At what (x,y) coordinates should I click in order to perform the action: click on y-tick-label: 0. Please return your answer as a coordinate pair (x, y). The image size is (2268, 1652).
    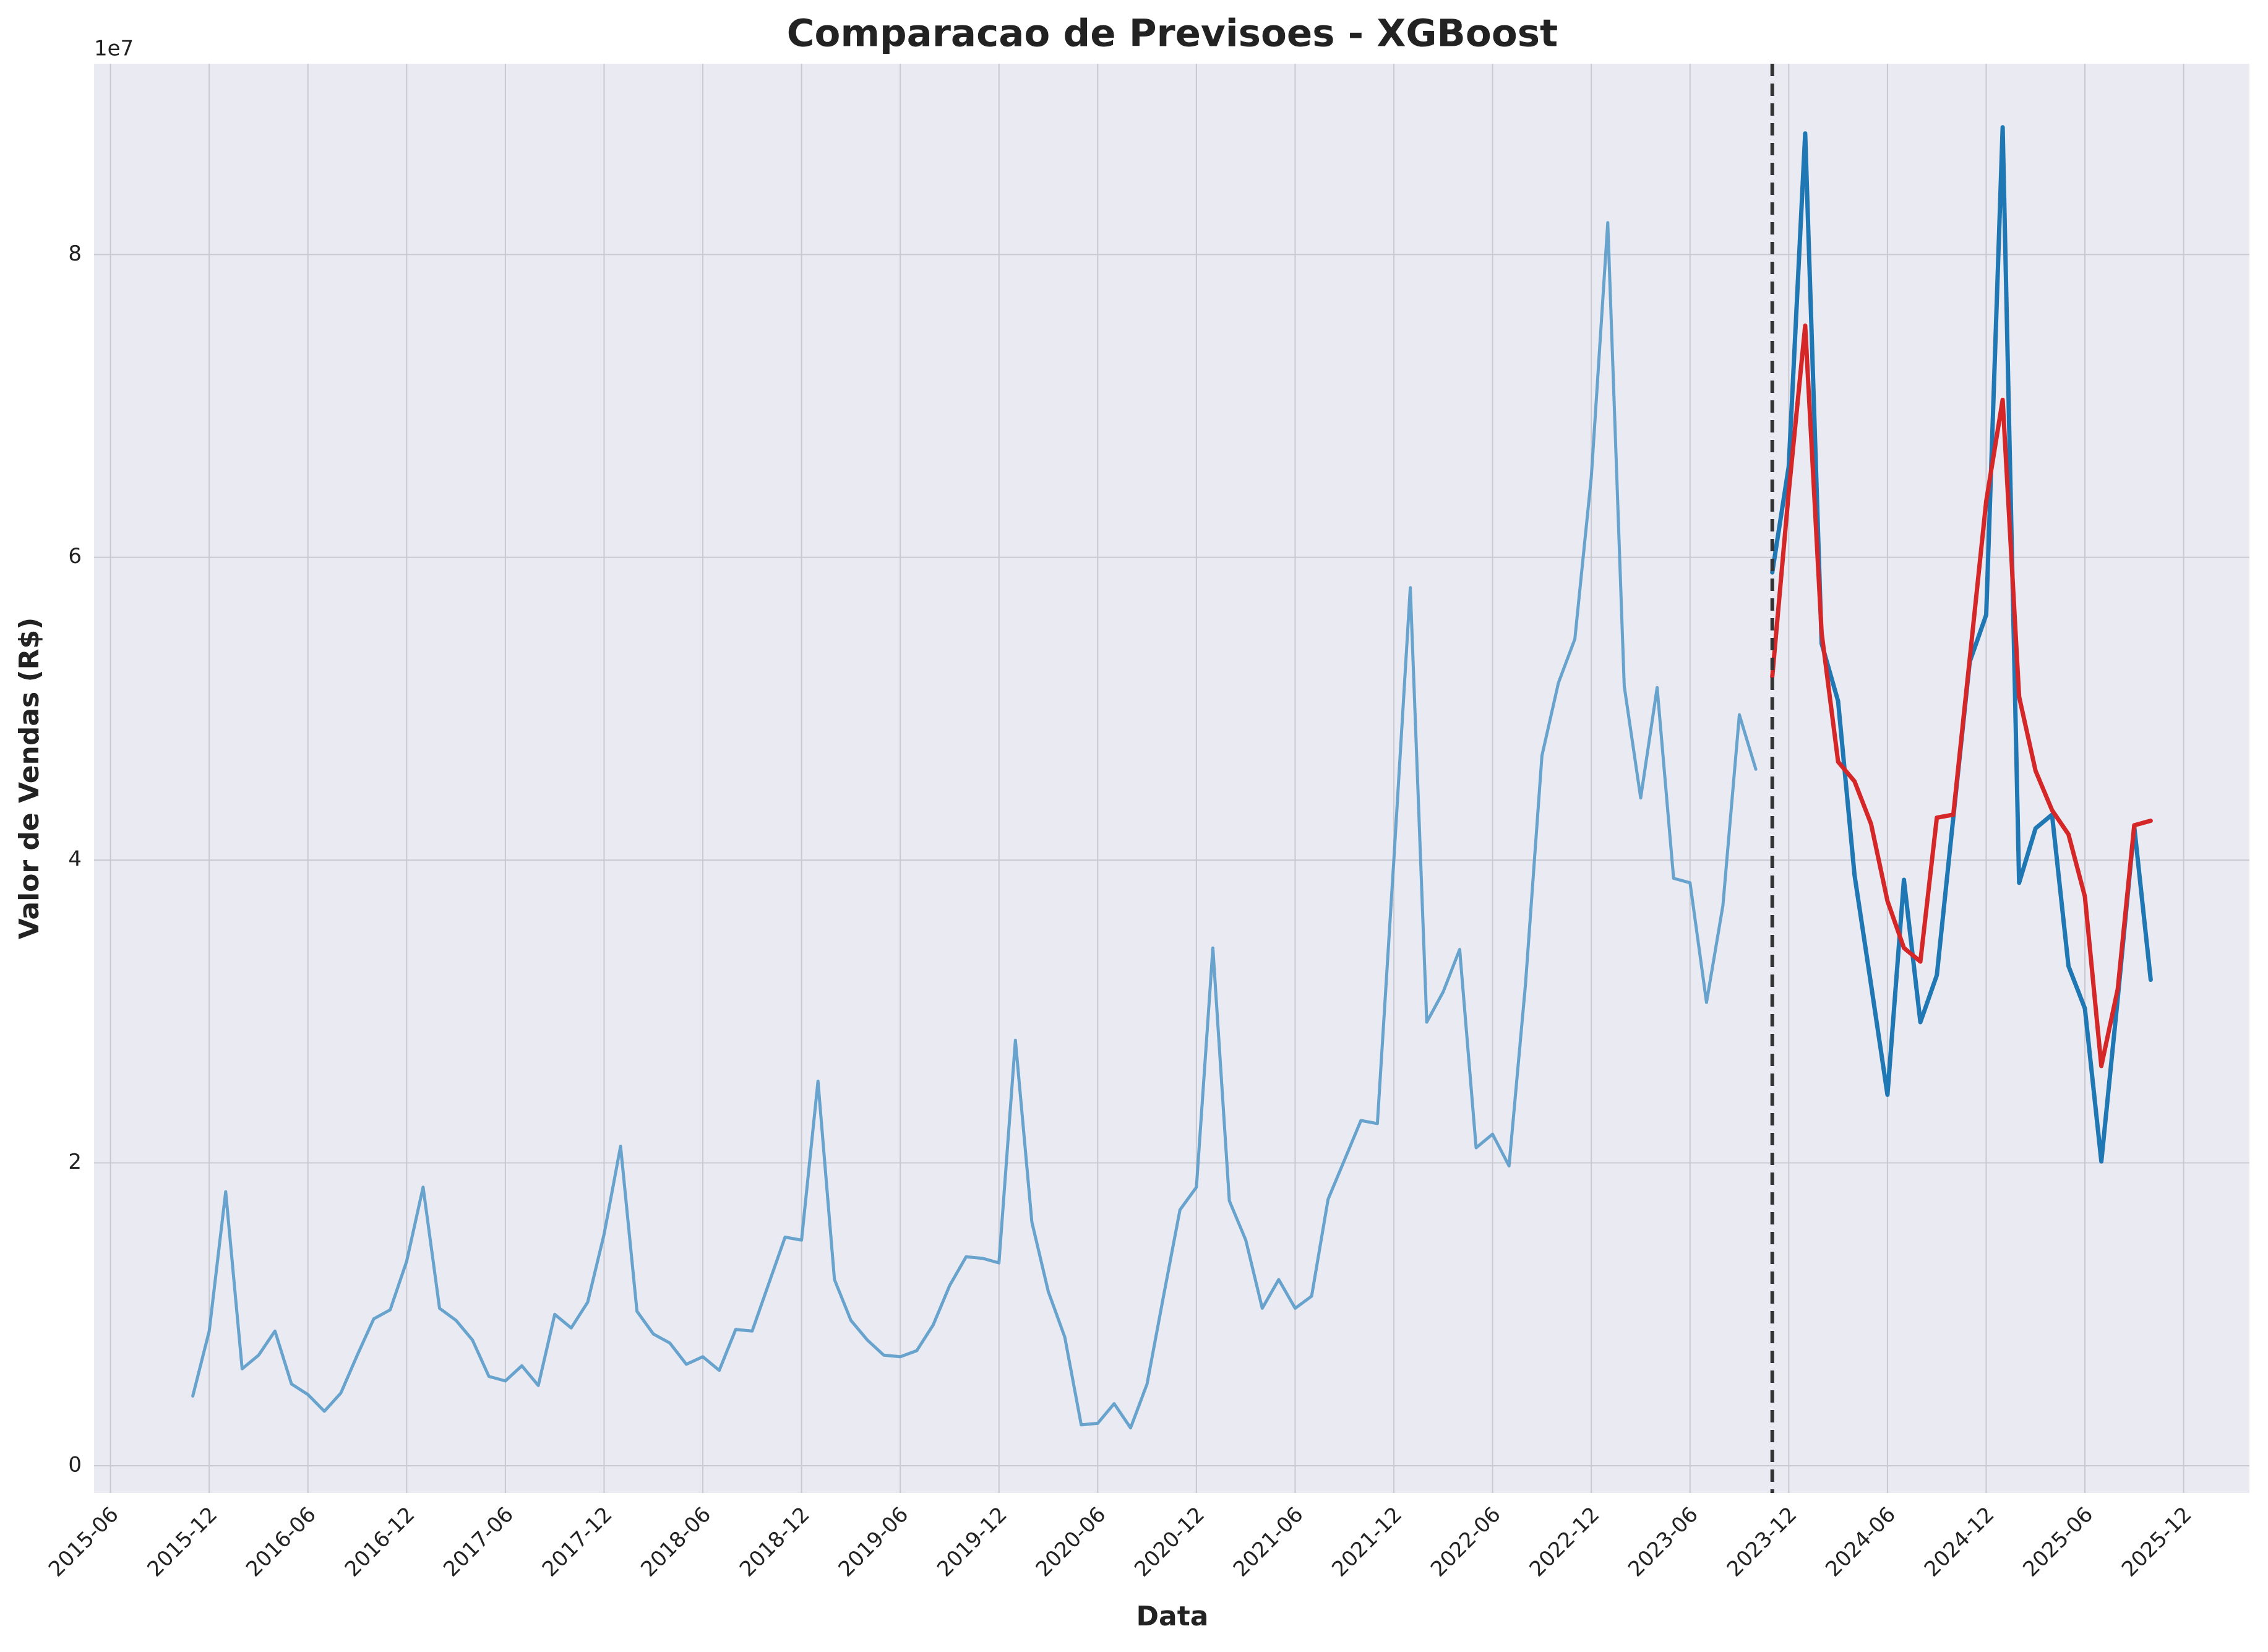
    Looking at the image, I should click on (75, 1465).